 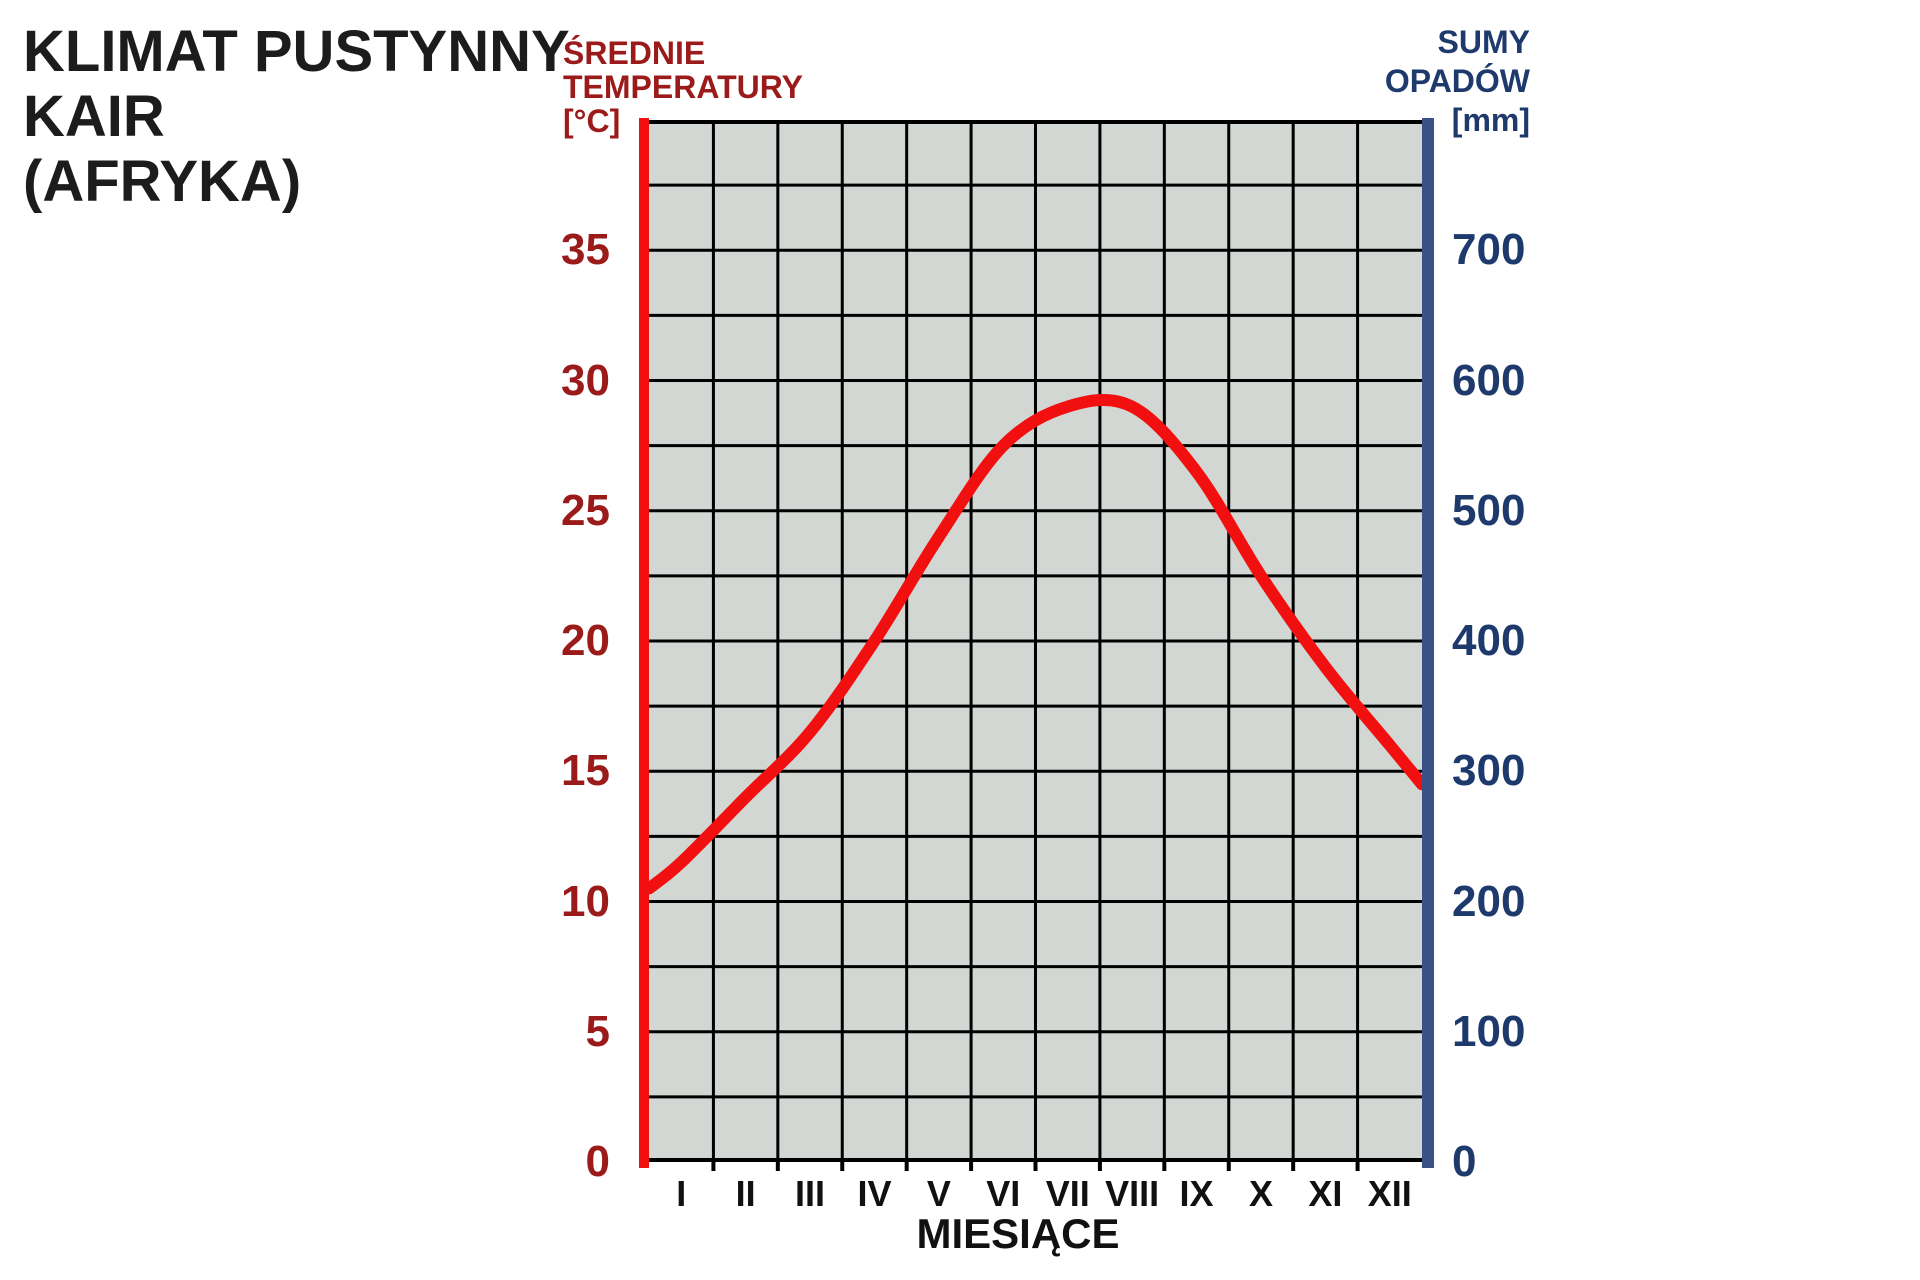 I want to click on month-label-III: III, so click(x=810, y=1193).